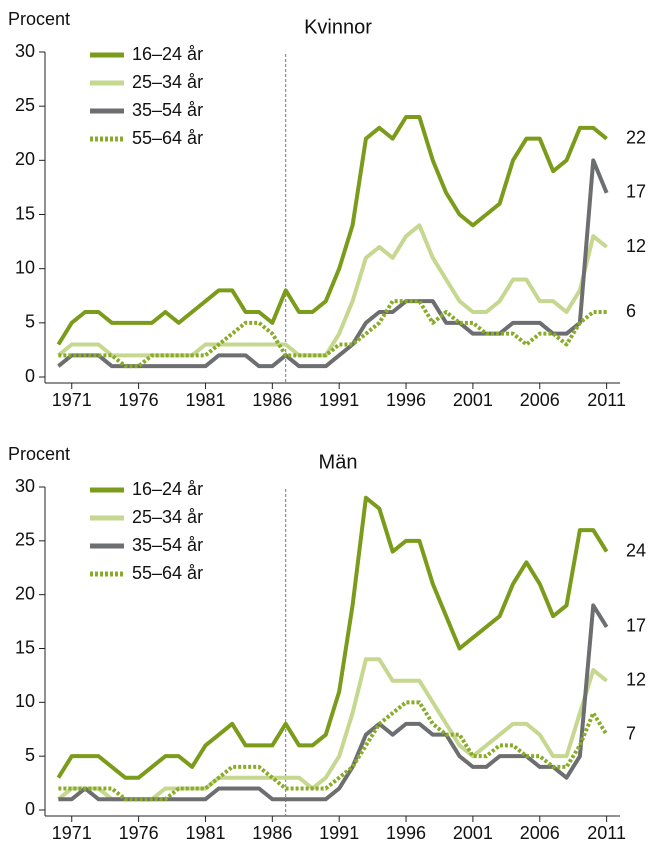 The width and height of the screenshot is (654, 845). I want to click on end-label: 22, so click(636, 137).